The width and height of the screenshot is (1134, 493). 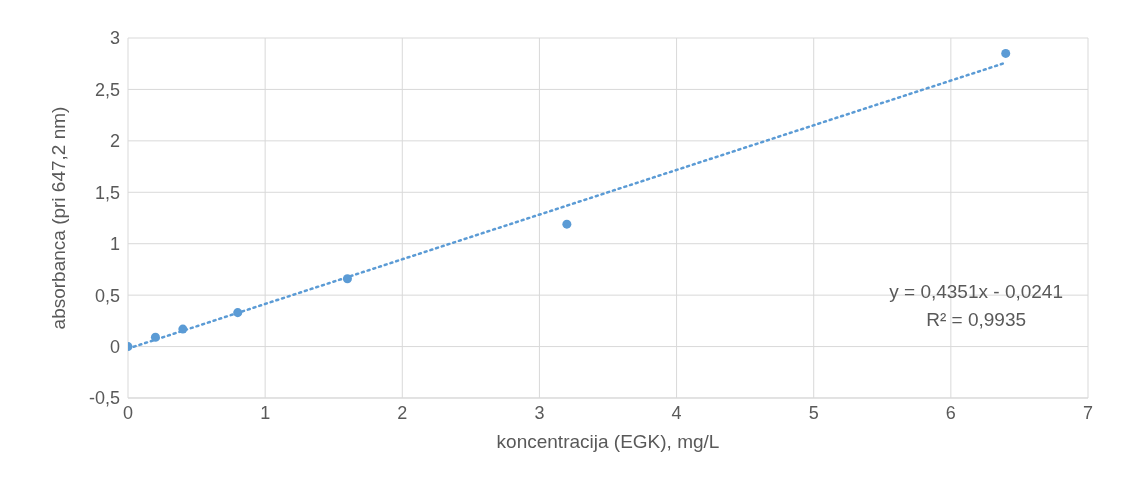 What do you see at coordinates (104, 398) in the screenshot?
I see `y-tick-label: -0,5` at bounding box center [104, 398].